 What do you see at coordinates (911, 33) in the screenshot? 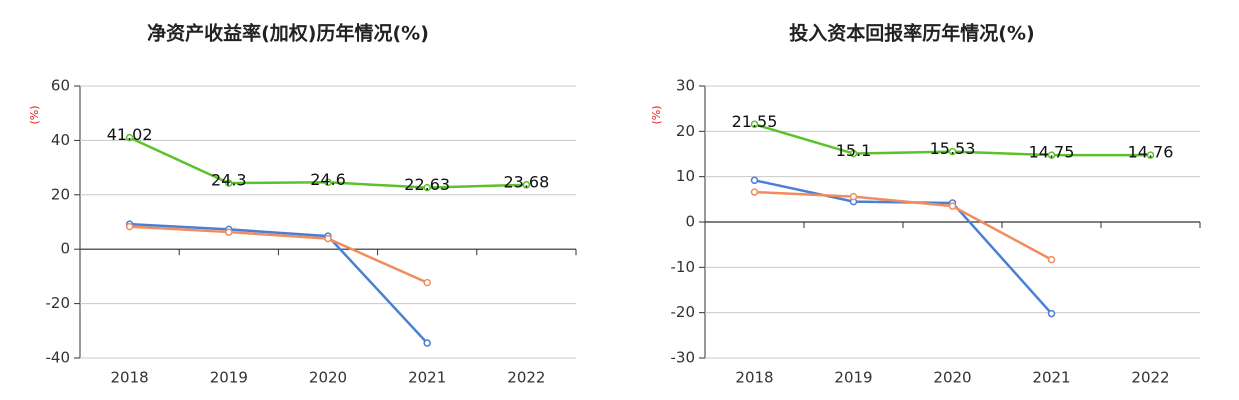
I see `chart-title: 投入资本回报率历年情况(%)` at bounding box center [911, 33].